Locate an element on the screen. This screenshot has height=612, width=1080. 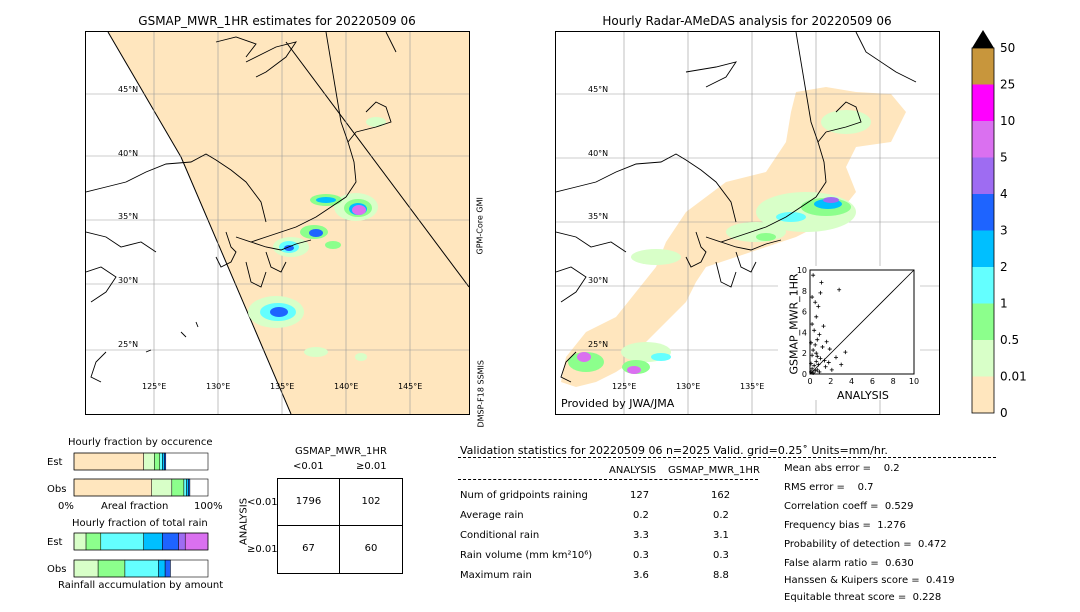
rain-fraction-label-obs: Obs is located at coordinates (57, 569).